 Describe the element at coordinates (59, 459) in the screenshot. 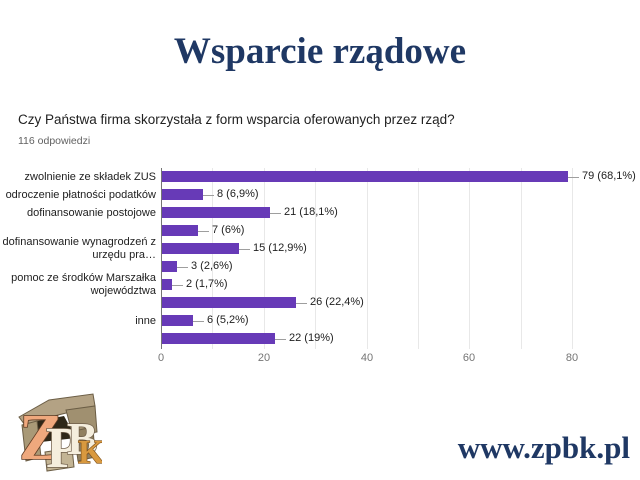

I see `logo-bottom-stone` at that location.